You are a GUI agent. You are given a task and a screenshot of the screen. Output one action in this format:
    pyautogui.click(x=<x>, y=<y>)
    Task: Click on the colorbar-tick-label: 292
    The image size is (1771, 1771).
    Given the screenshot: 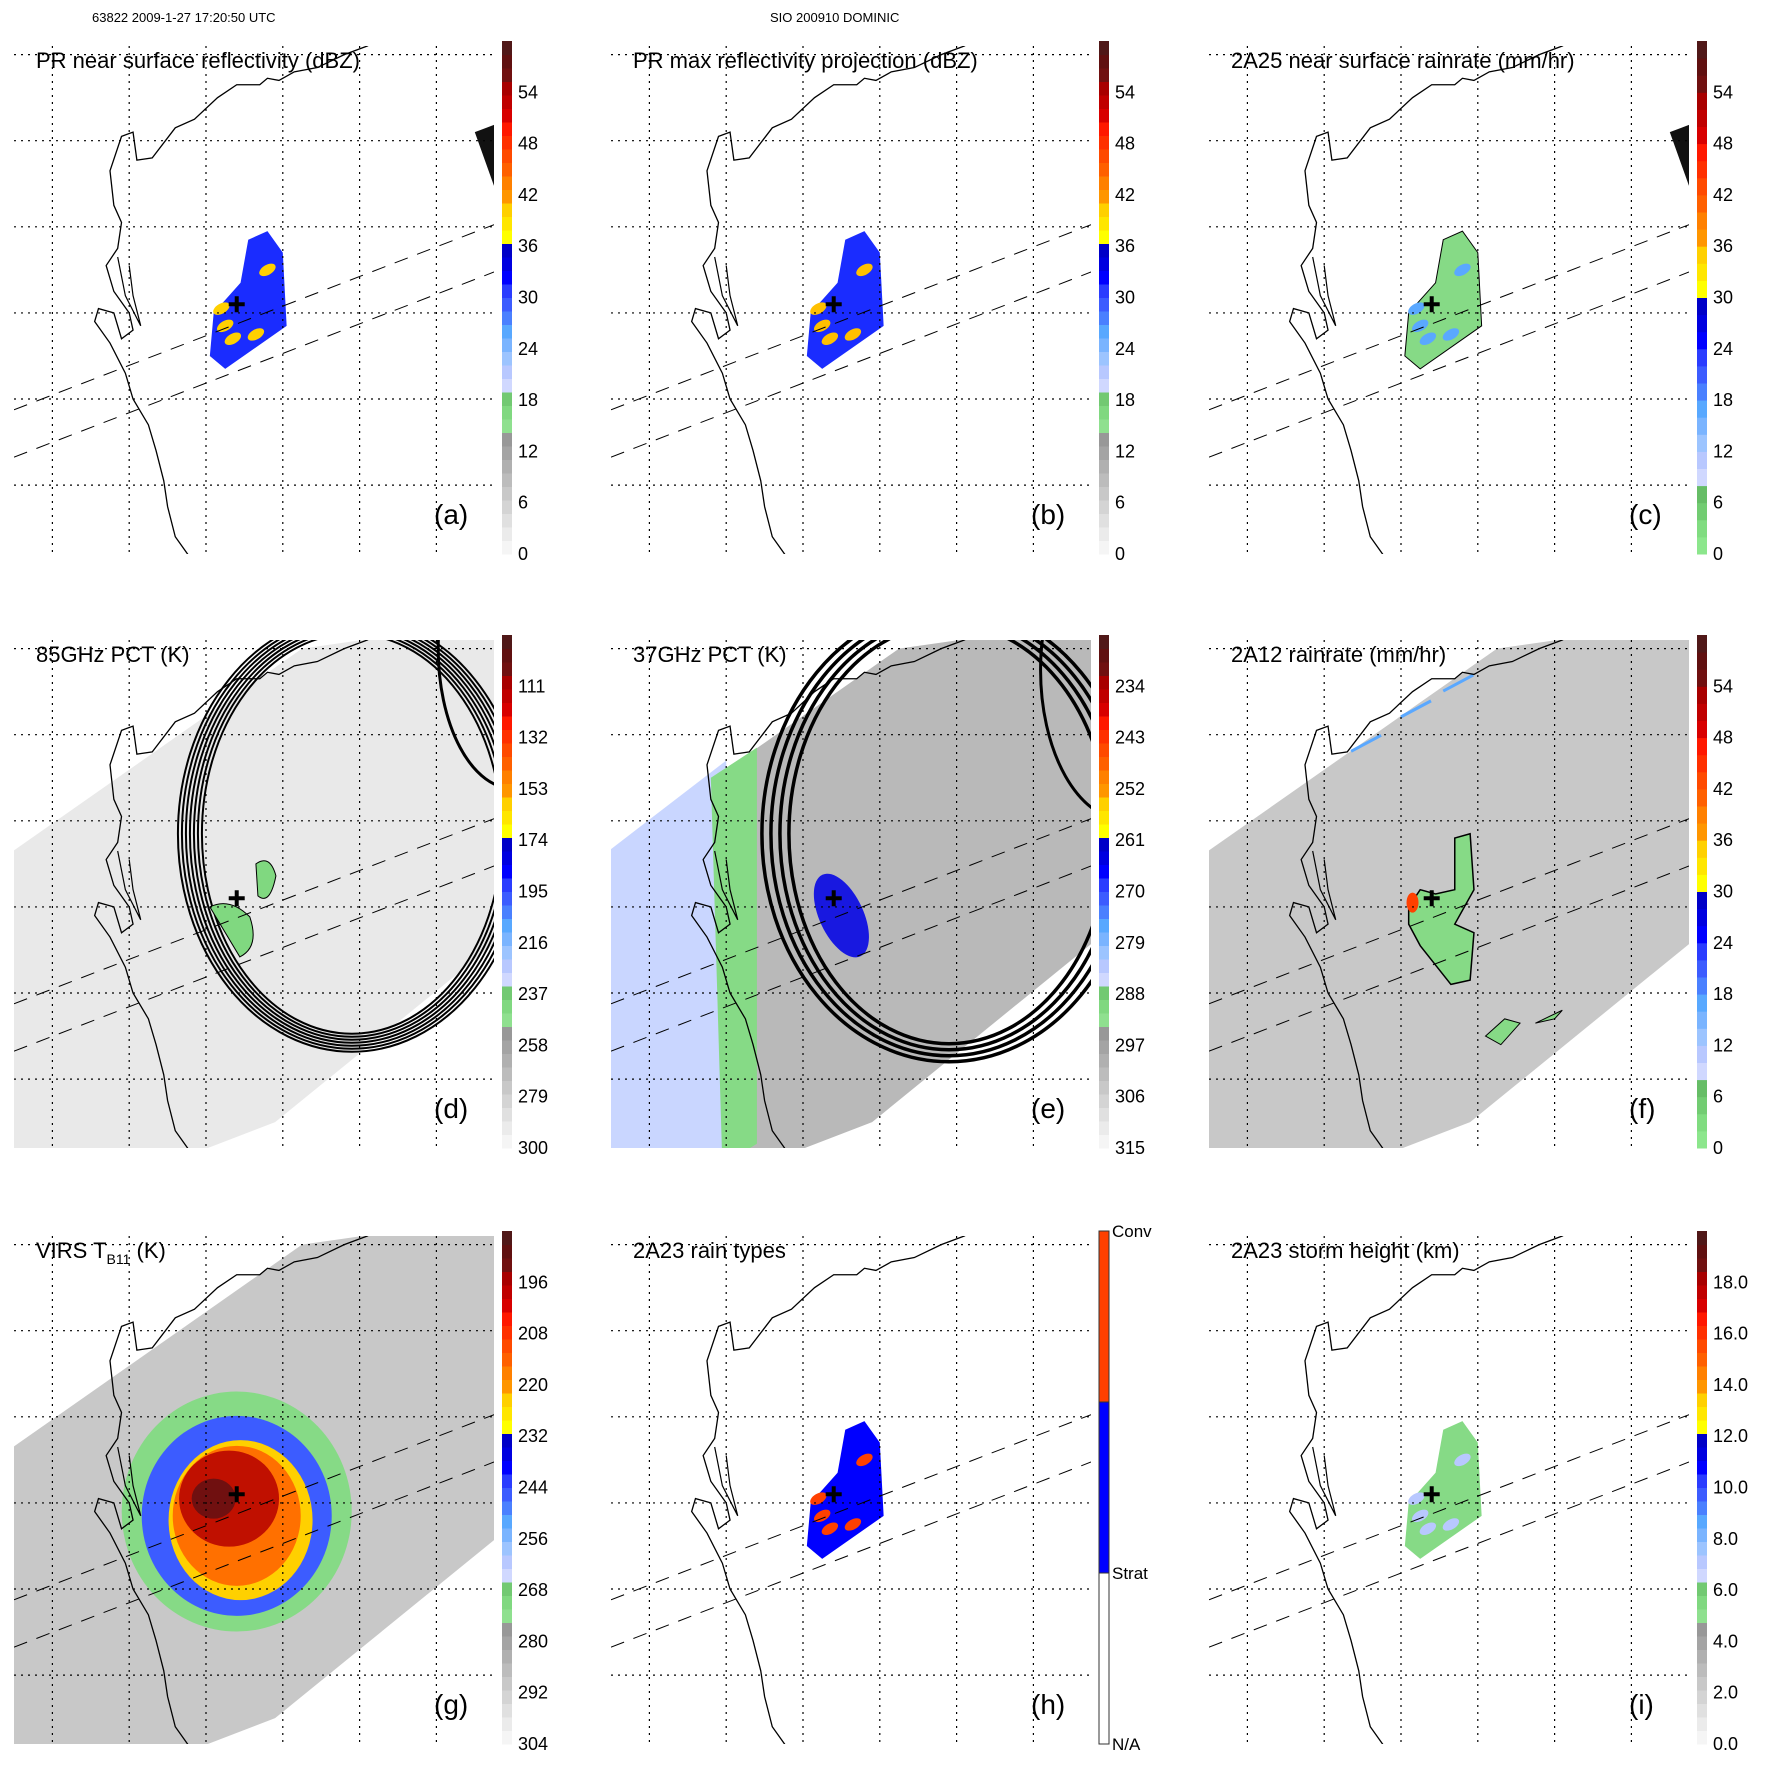 What is the action you would take?
    pyautogui.click(x=533, y=1693)
    